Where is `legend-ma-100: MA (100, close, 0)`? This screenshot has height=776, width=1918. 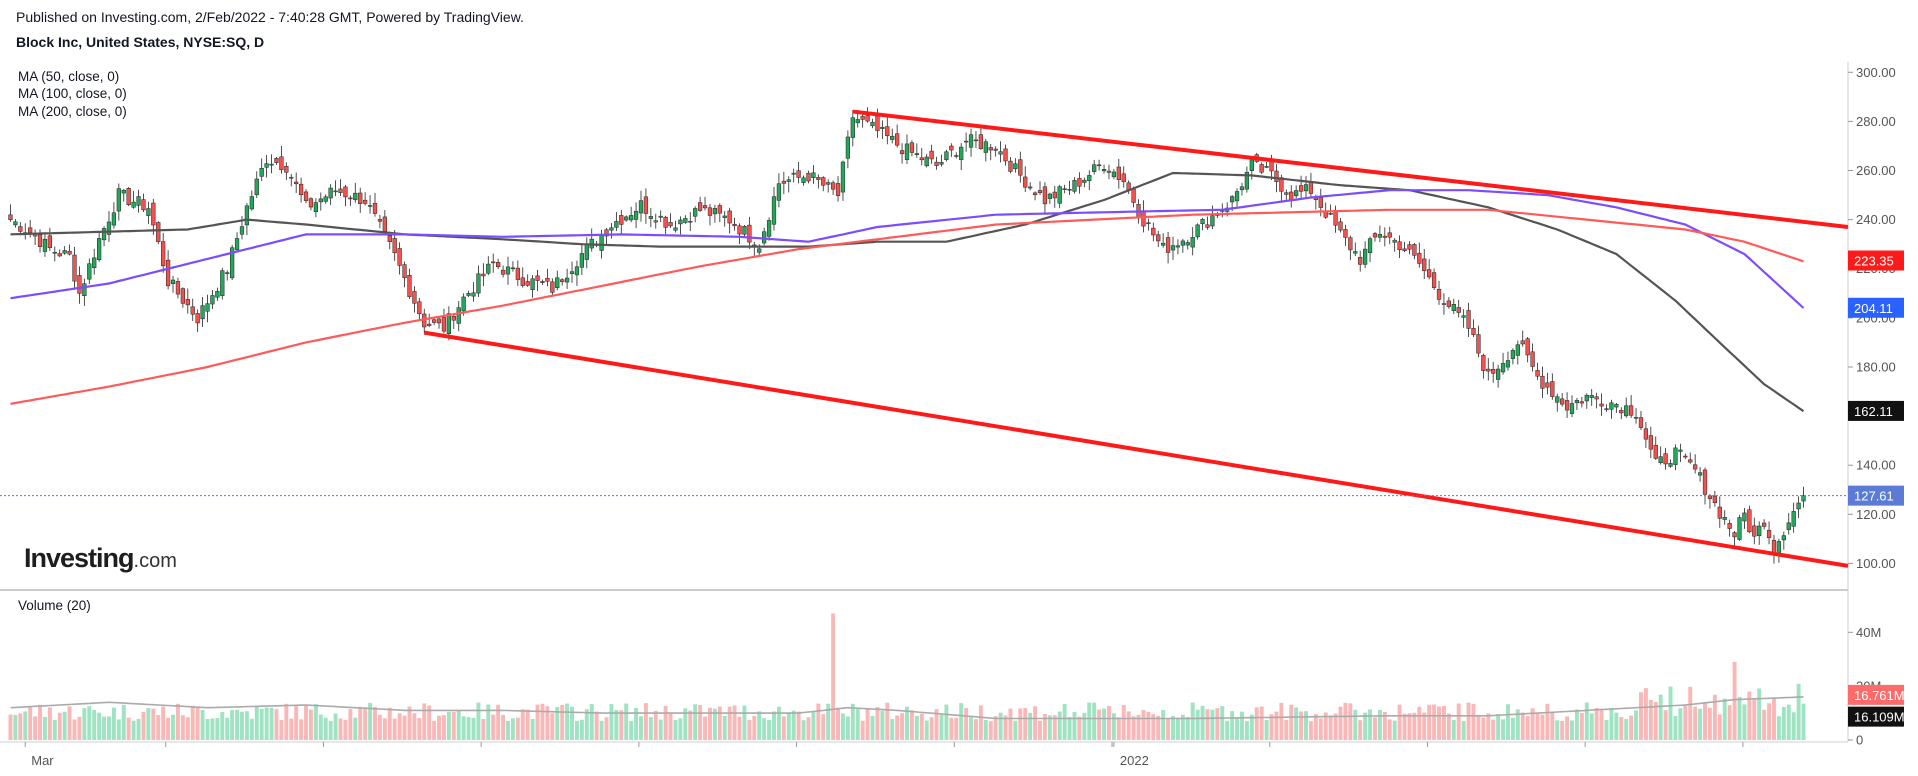 legend-ma-100: MA (100, close, 0) is located at coordinates (72, 93).